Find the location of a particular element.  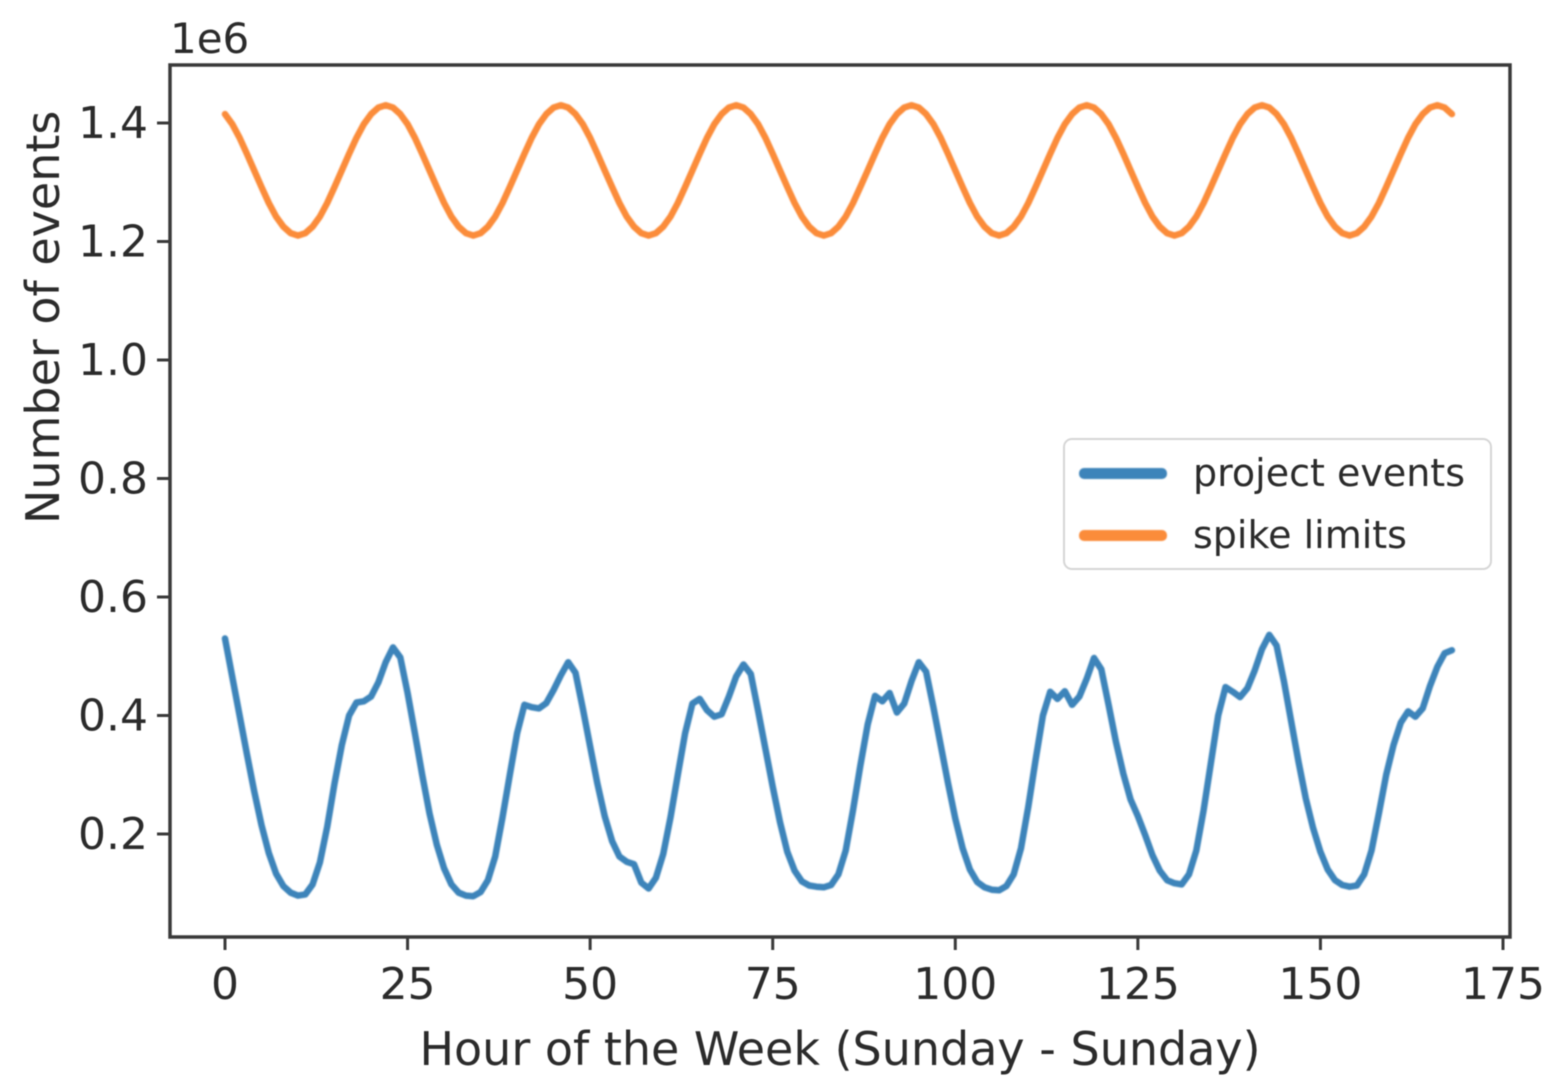

y-tick-label: 0.2 is located at coordinates (113, 834).